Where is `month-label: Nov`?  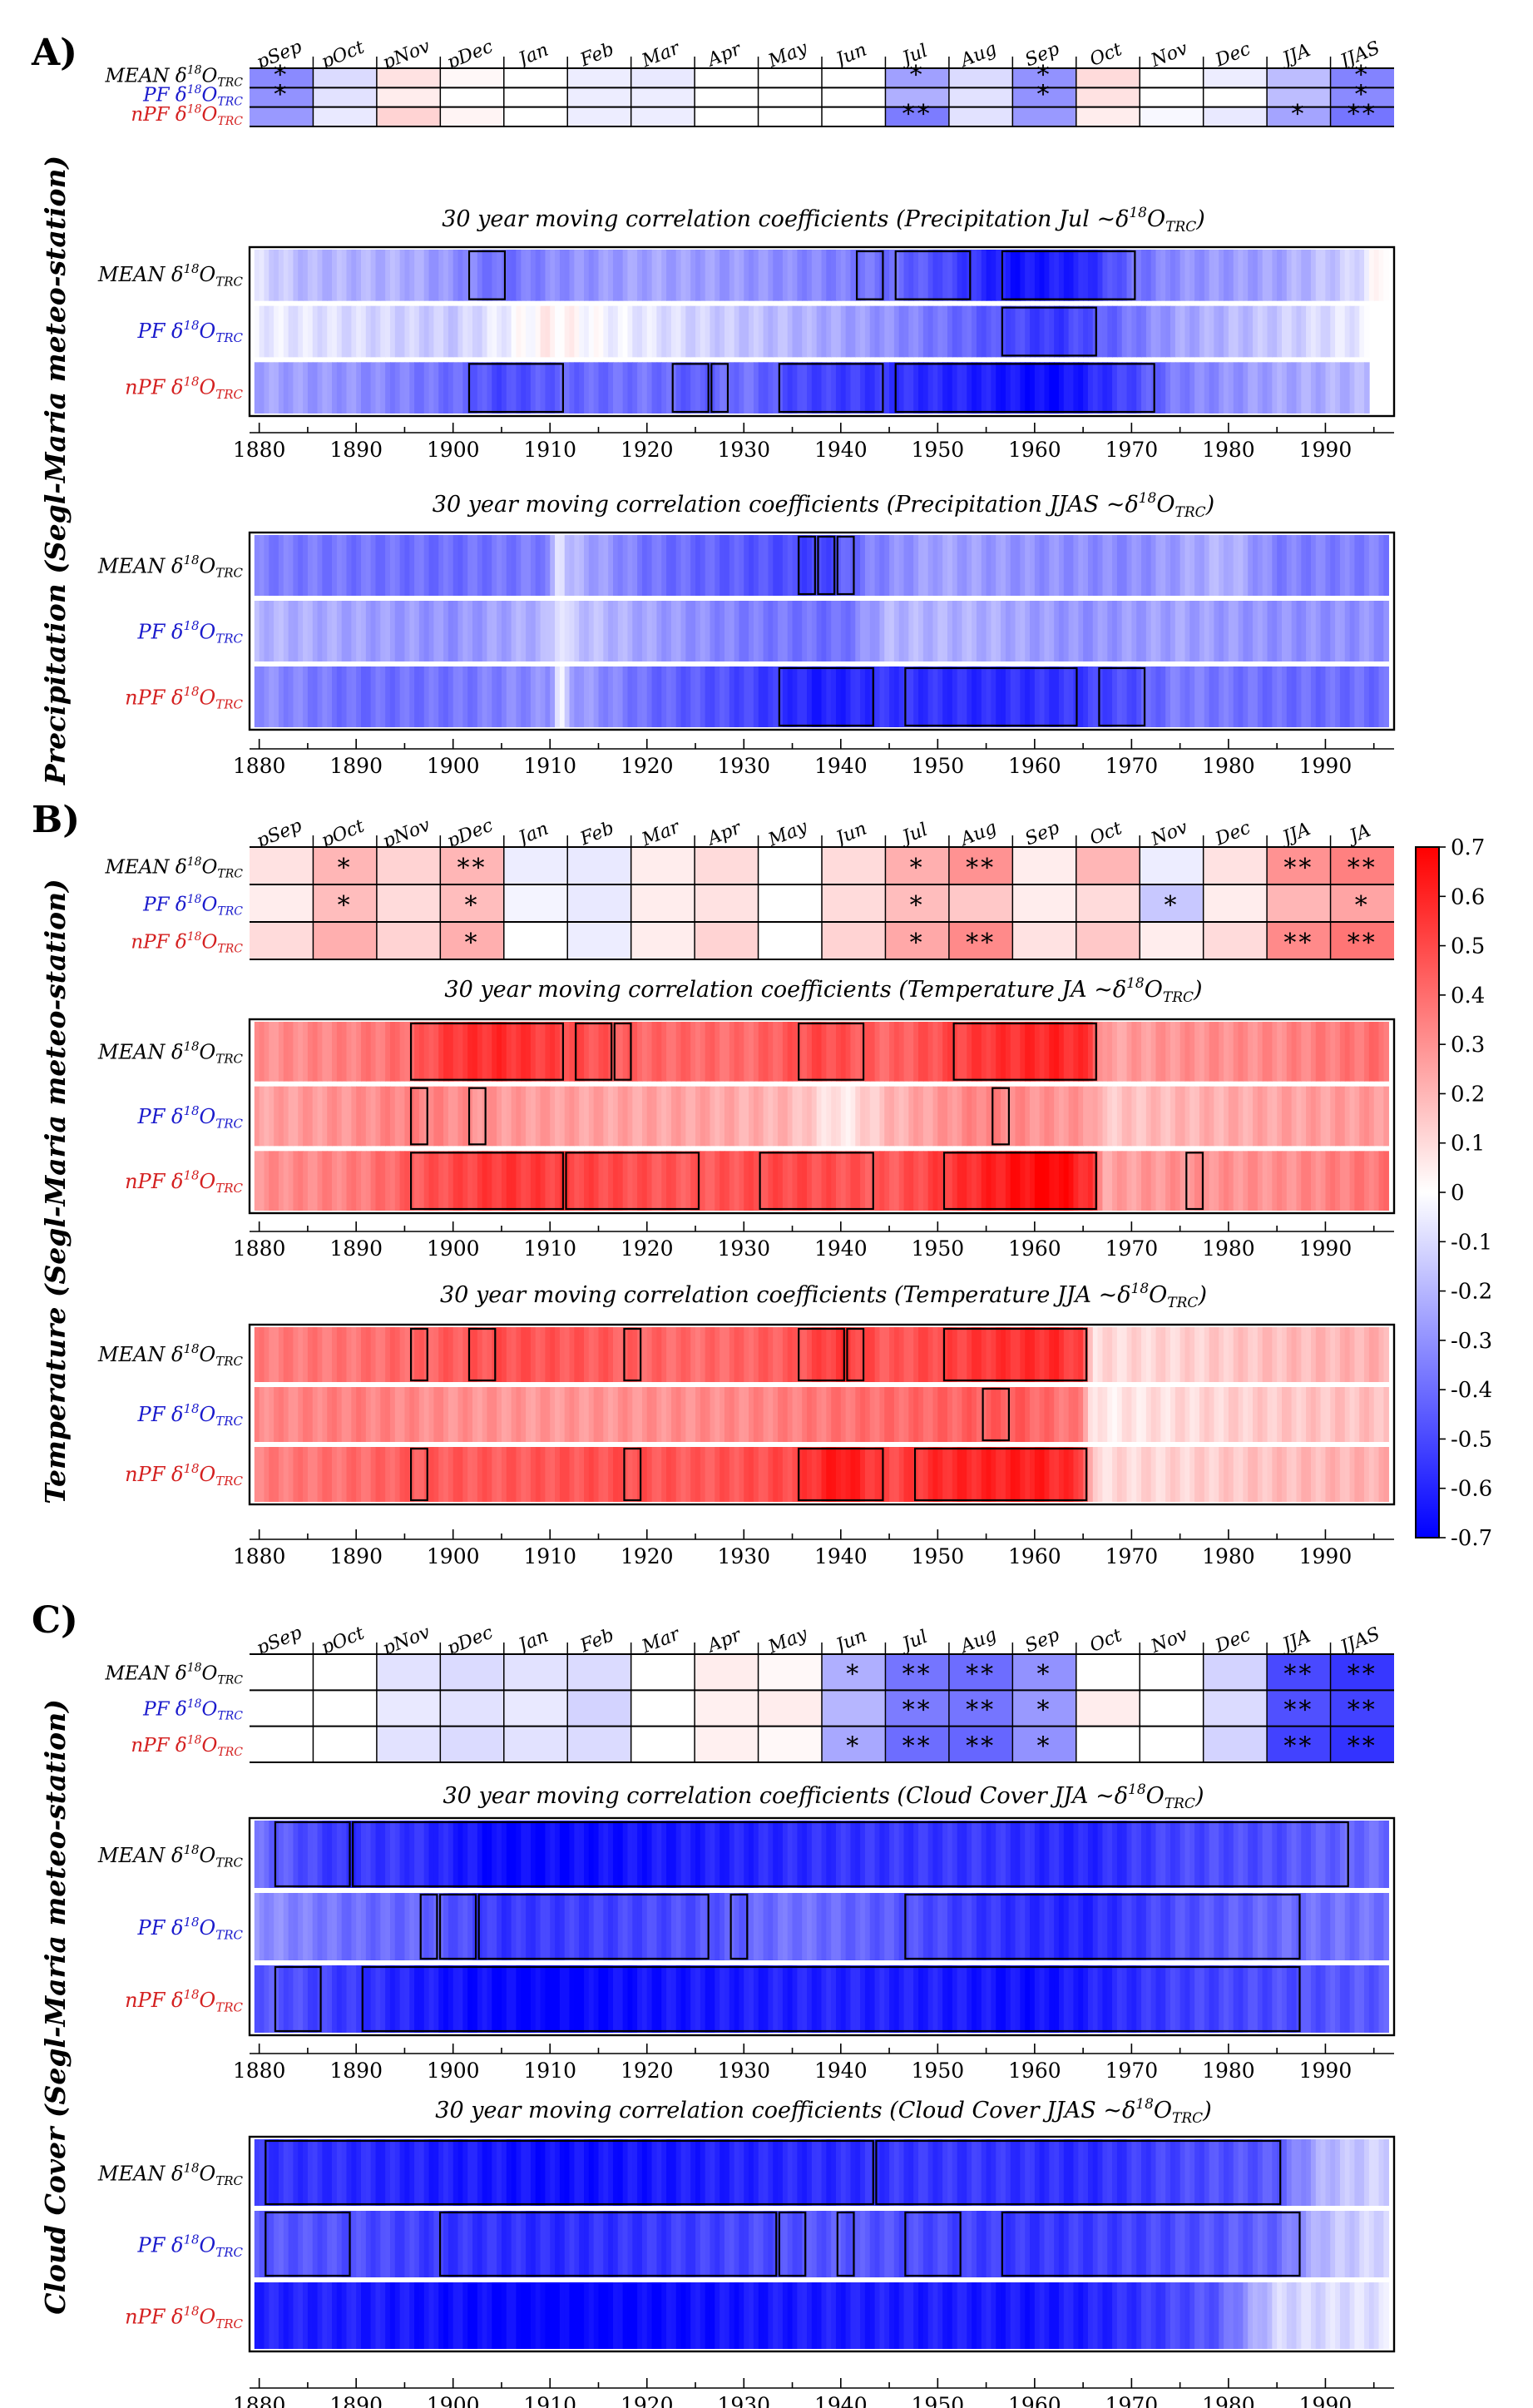
month-label: Nov is located at coordinates (1169, 55).